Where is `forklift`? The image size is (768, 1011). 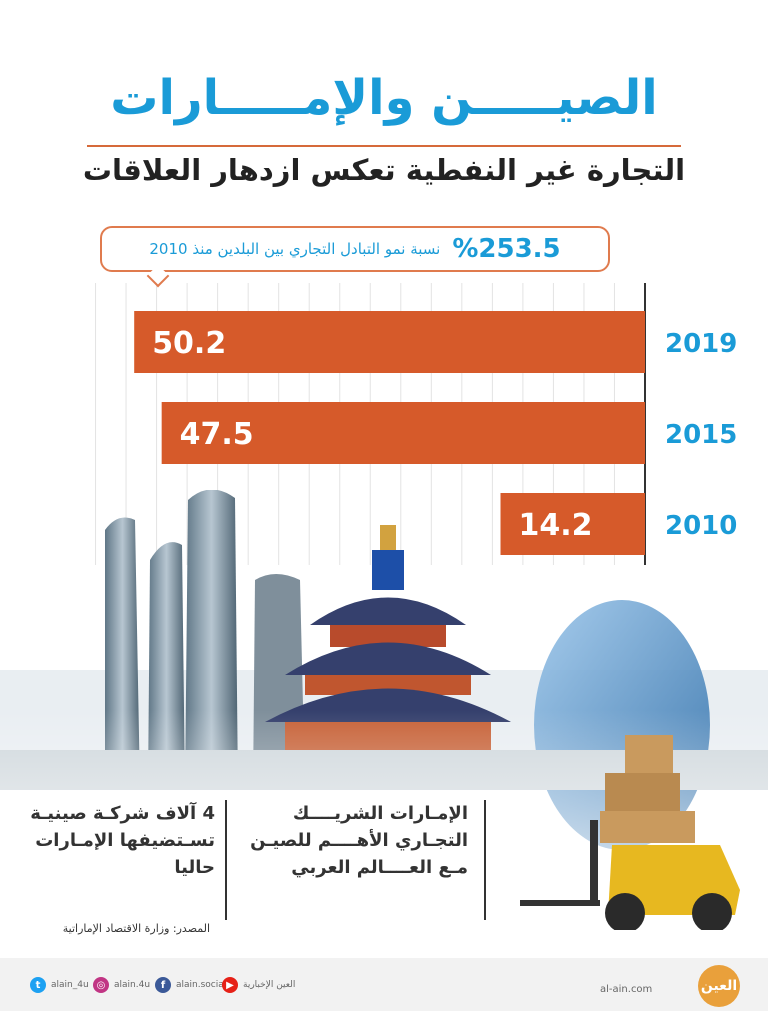 forklift is located at coordinates (630, 832).